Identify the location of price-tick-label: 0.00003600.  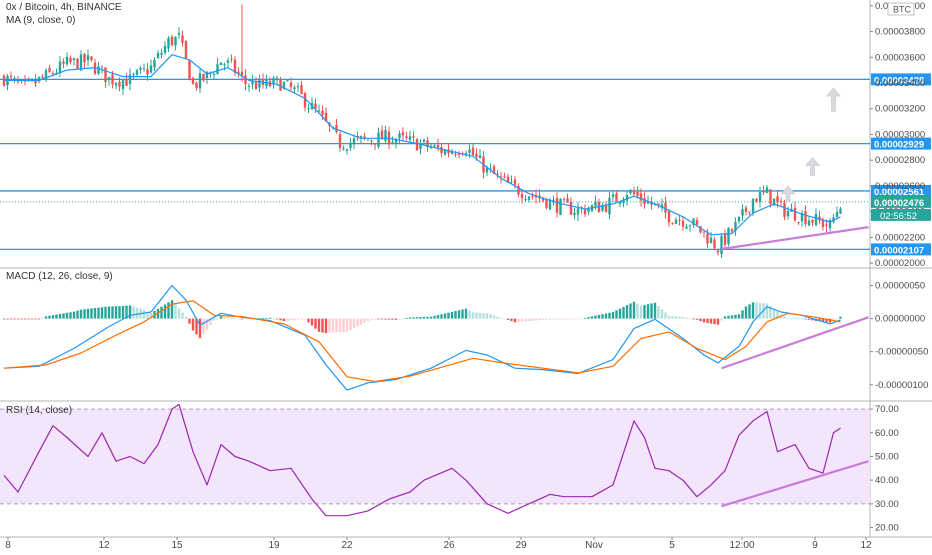
(900, 57).